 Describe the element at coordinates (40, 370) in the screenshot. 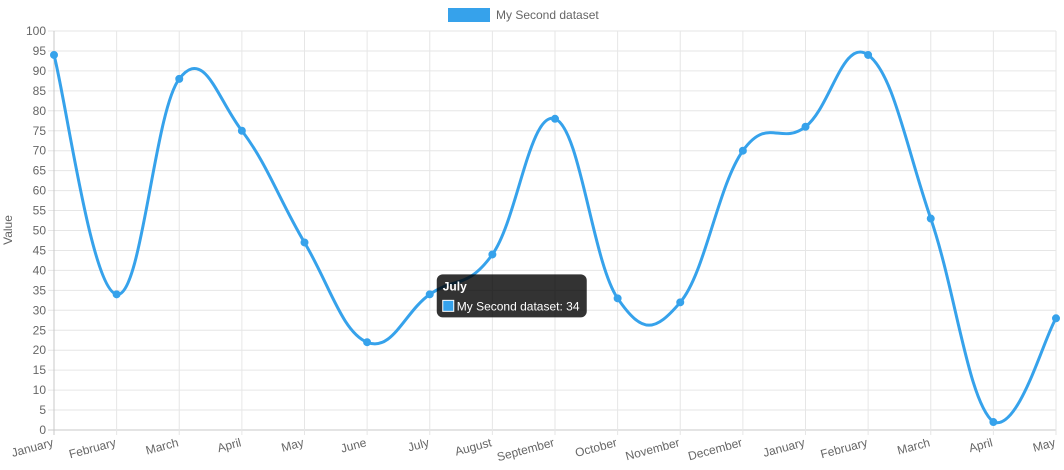

I see `y-tick-label: 15` at that location.